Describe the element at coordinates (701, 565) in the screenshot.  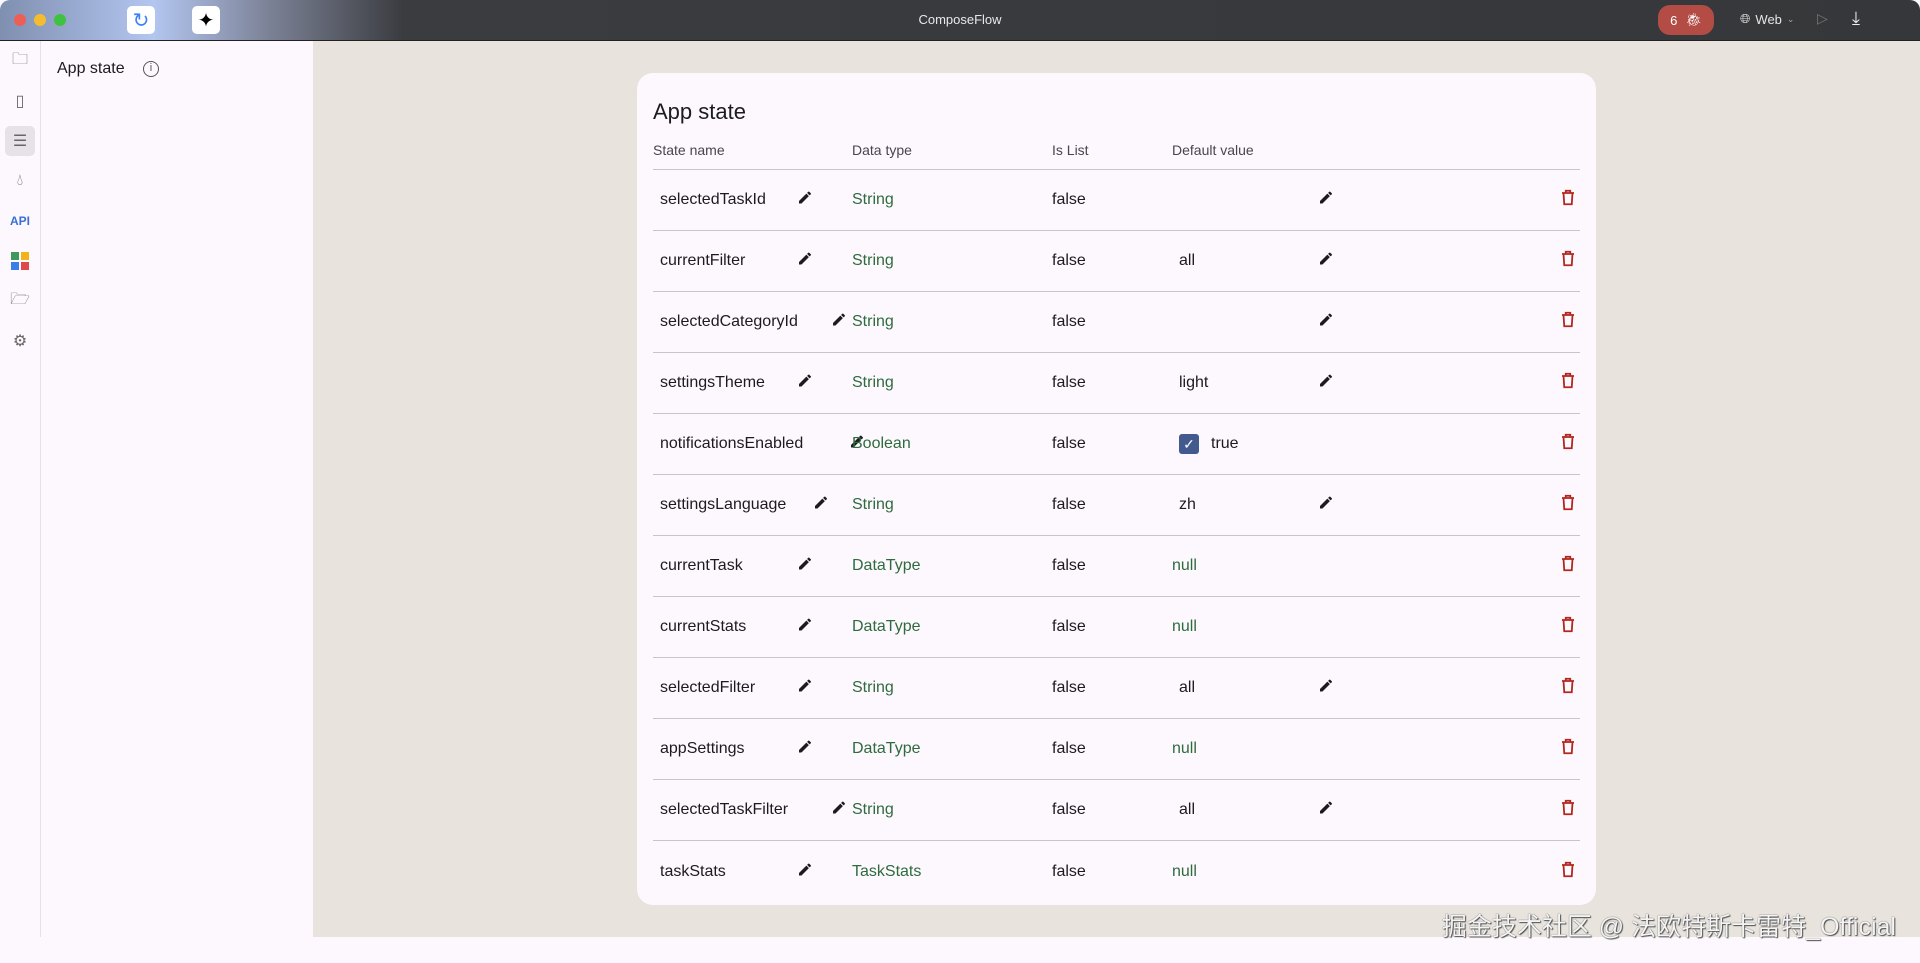
I see `state-name: currentTask` at that location.